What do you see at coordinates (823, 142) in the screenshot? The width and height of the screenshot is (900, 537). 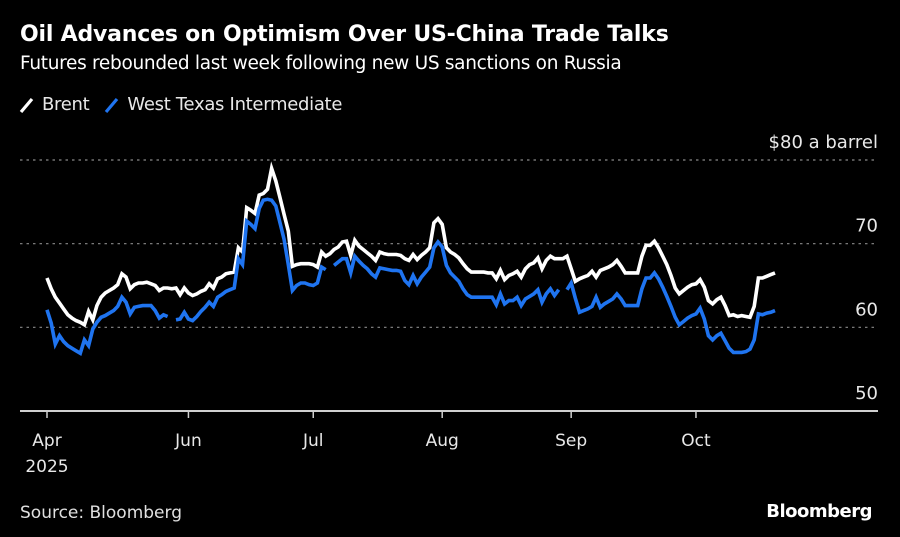 I see `y-tick-label-80: $80 a barrel` at bounding box center [823, 142].